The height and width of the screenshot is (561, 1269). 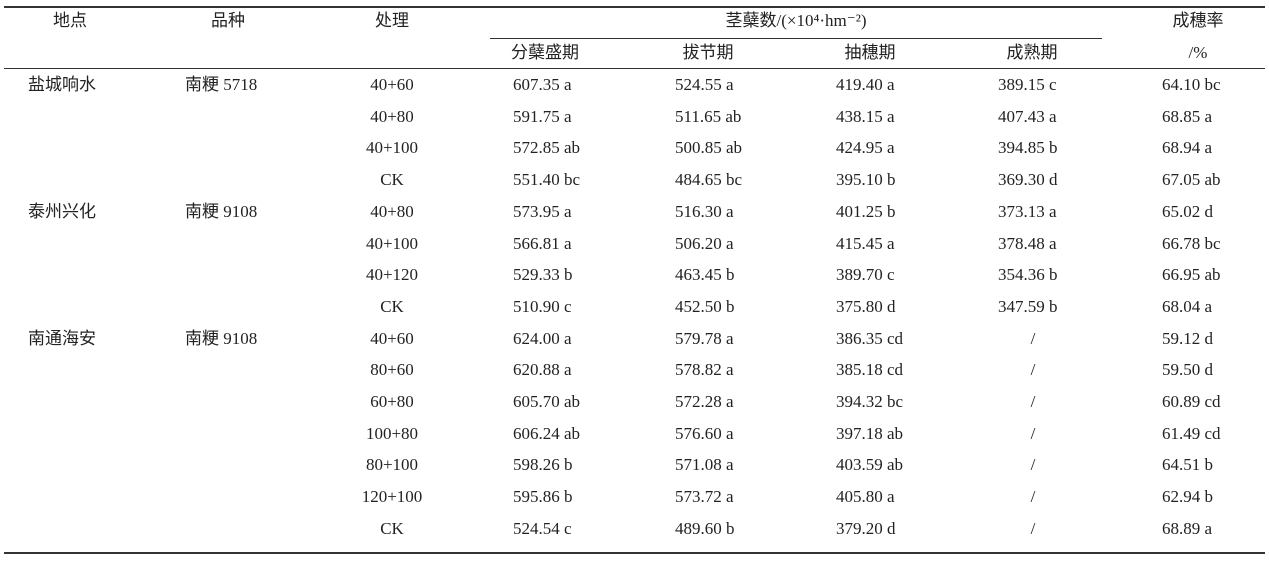 I want to click on value-cell: 489.60 b, so click(x=705, y=528).